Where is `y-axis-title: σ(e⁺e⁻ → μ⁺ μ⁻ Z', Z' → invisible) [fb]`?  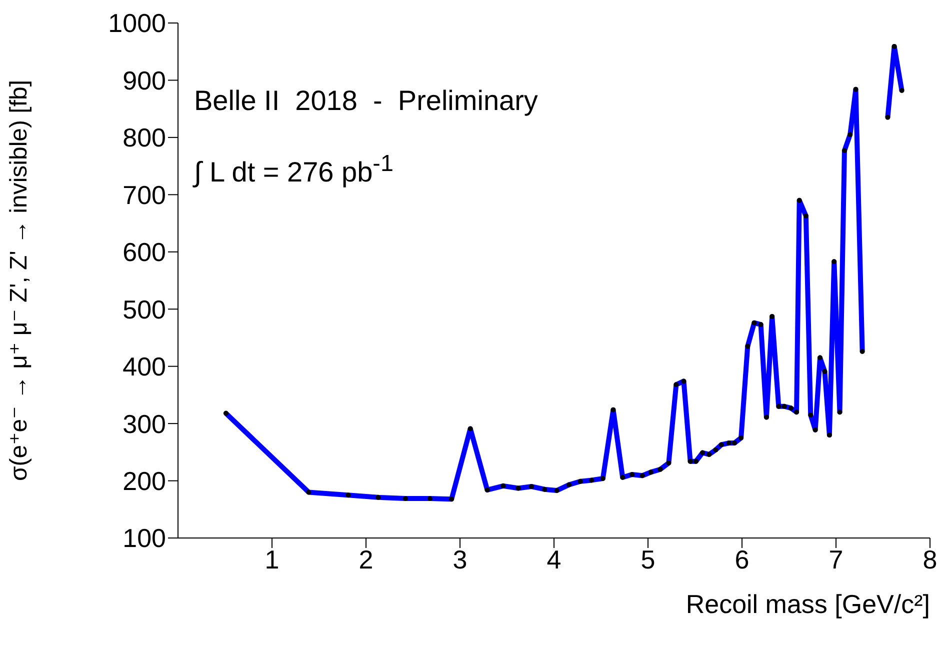 y-axis-title: σ(e⁺e⁻ → μ⁺ μ⁻ Z', Z' → invisible) [fb] is located at coordinates (19, 281).